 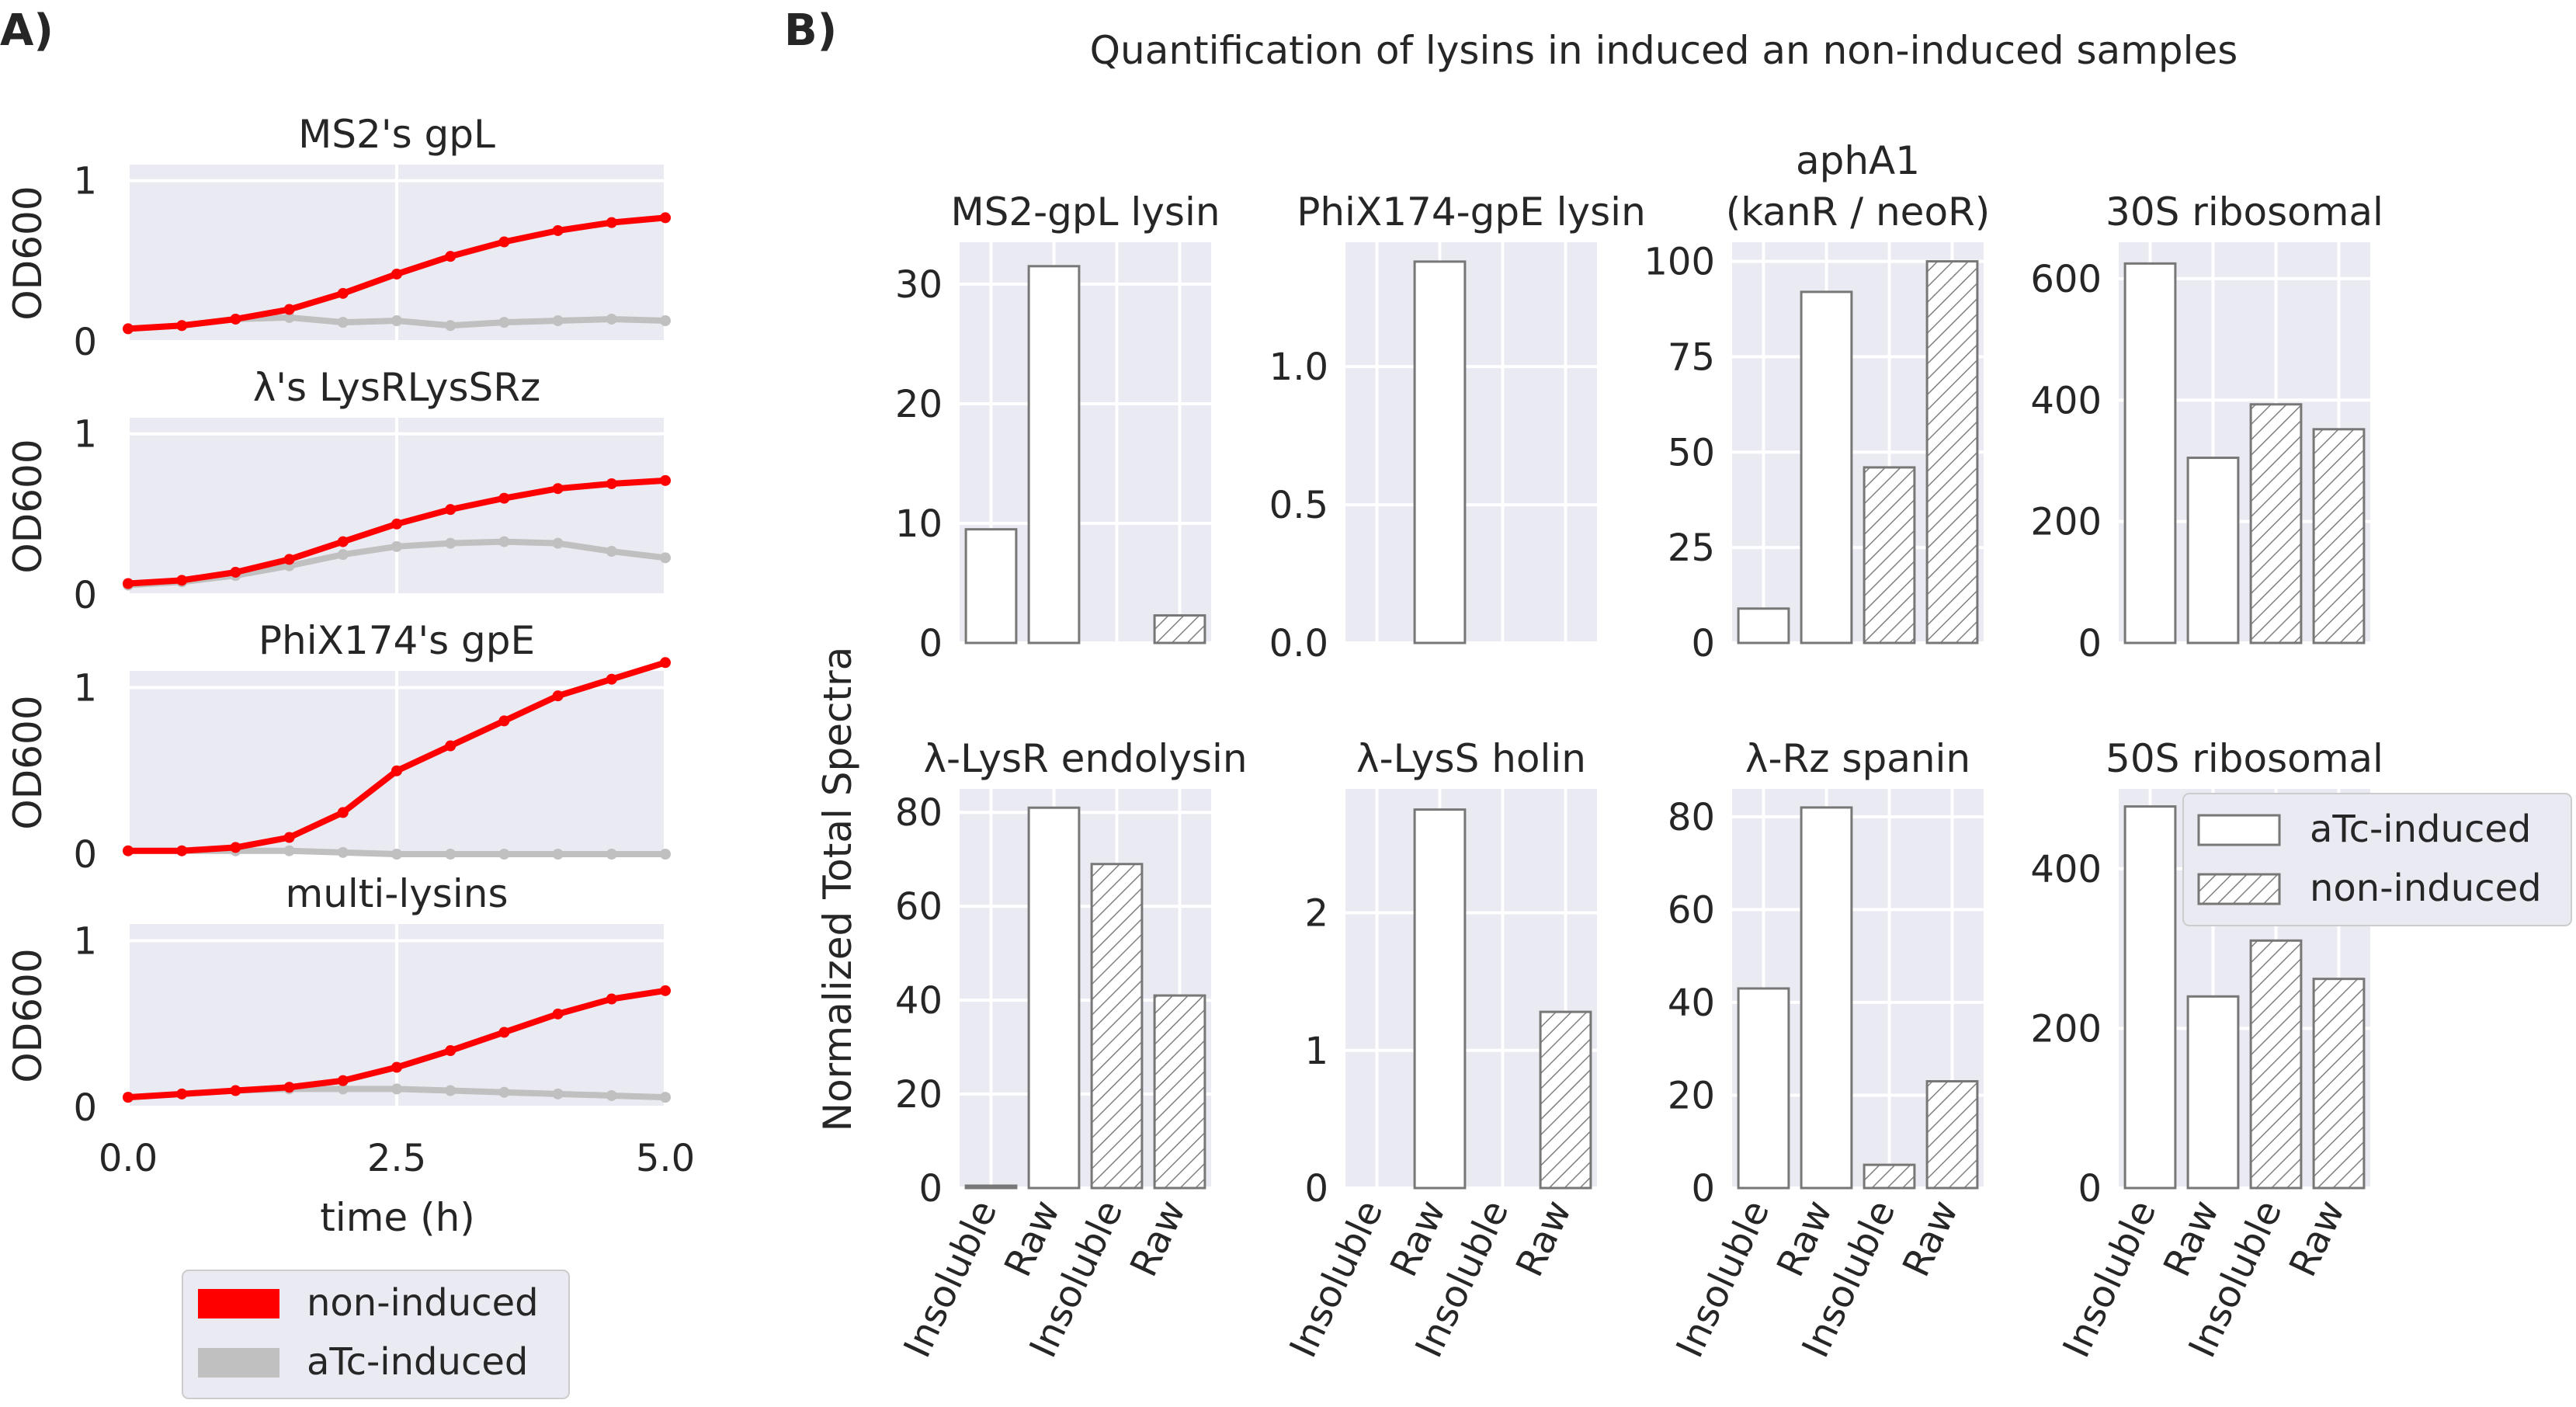 What do you see at coordinates (27, 30) in the screenshot?
I see `panel-a-letter: A)` at bounding box center [27, 30].